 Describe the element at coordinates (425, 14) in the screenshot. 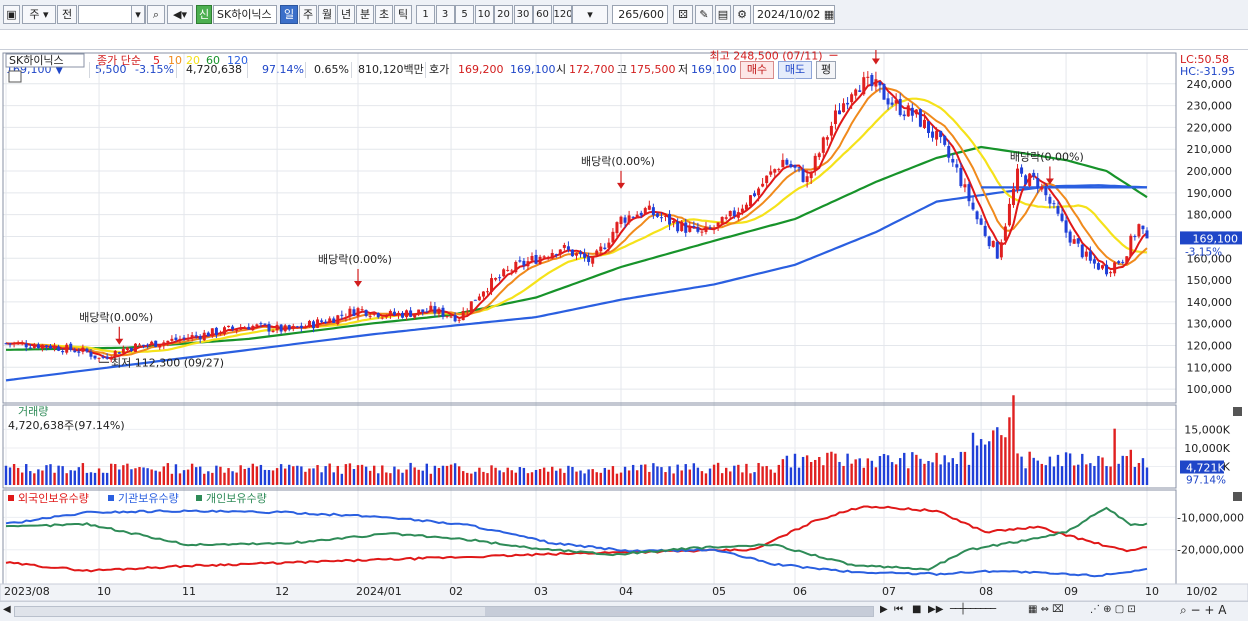

I see `interval-option-1: 1` at that location.